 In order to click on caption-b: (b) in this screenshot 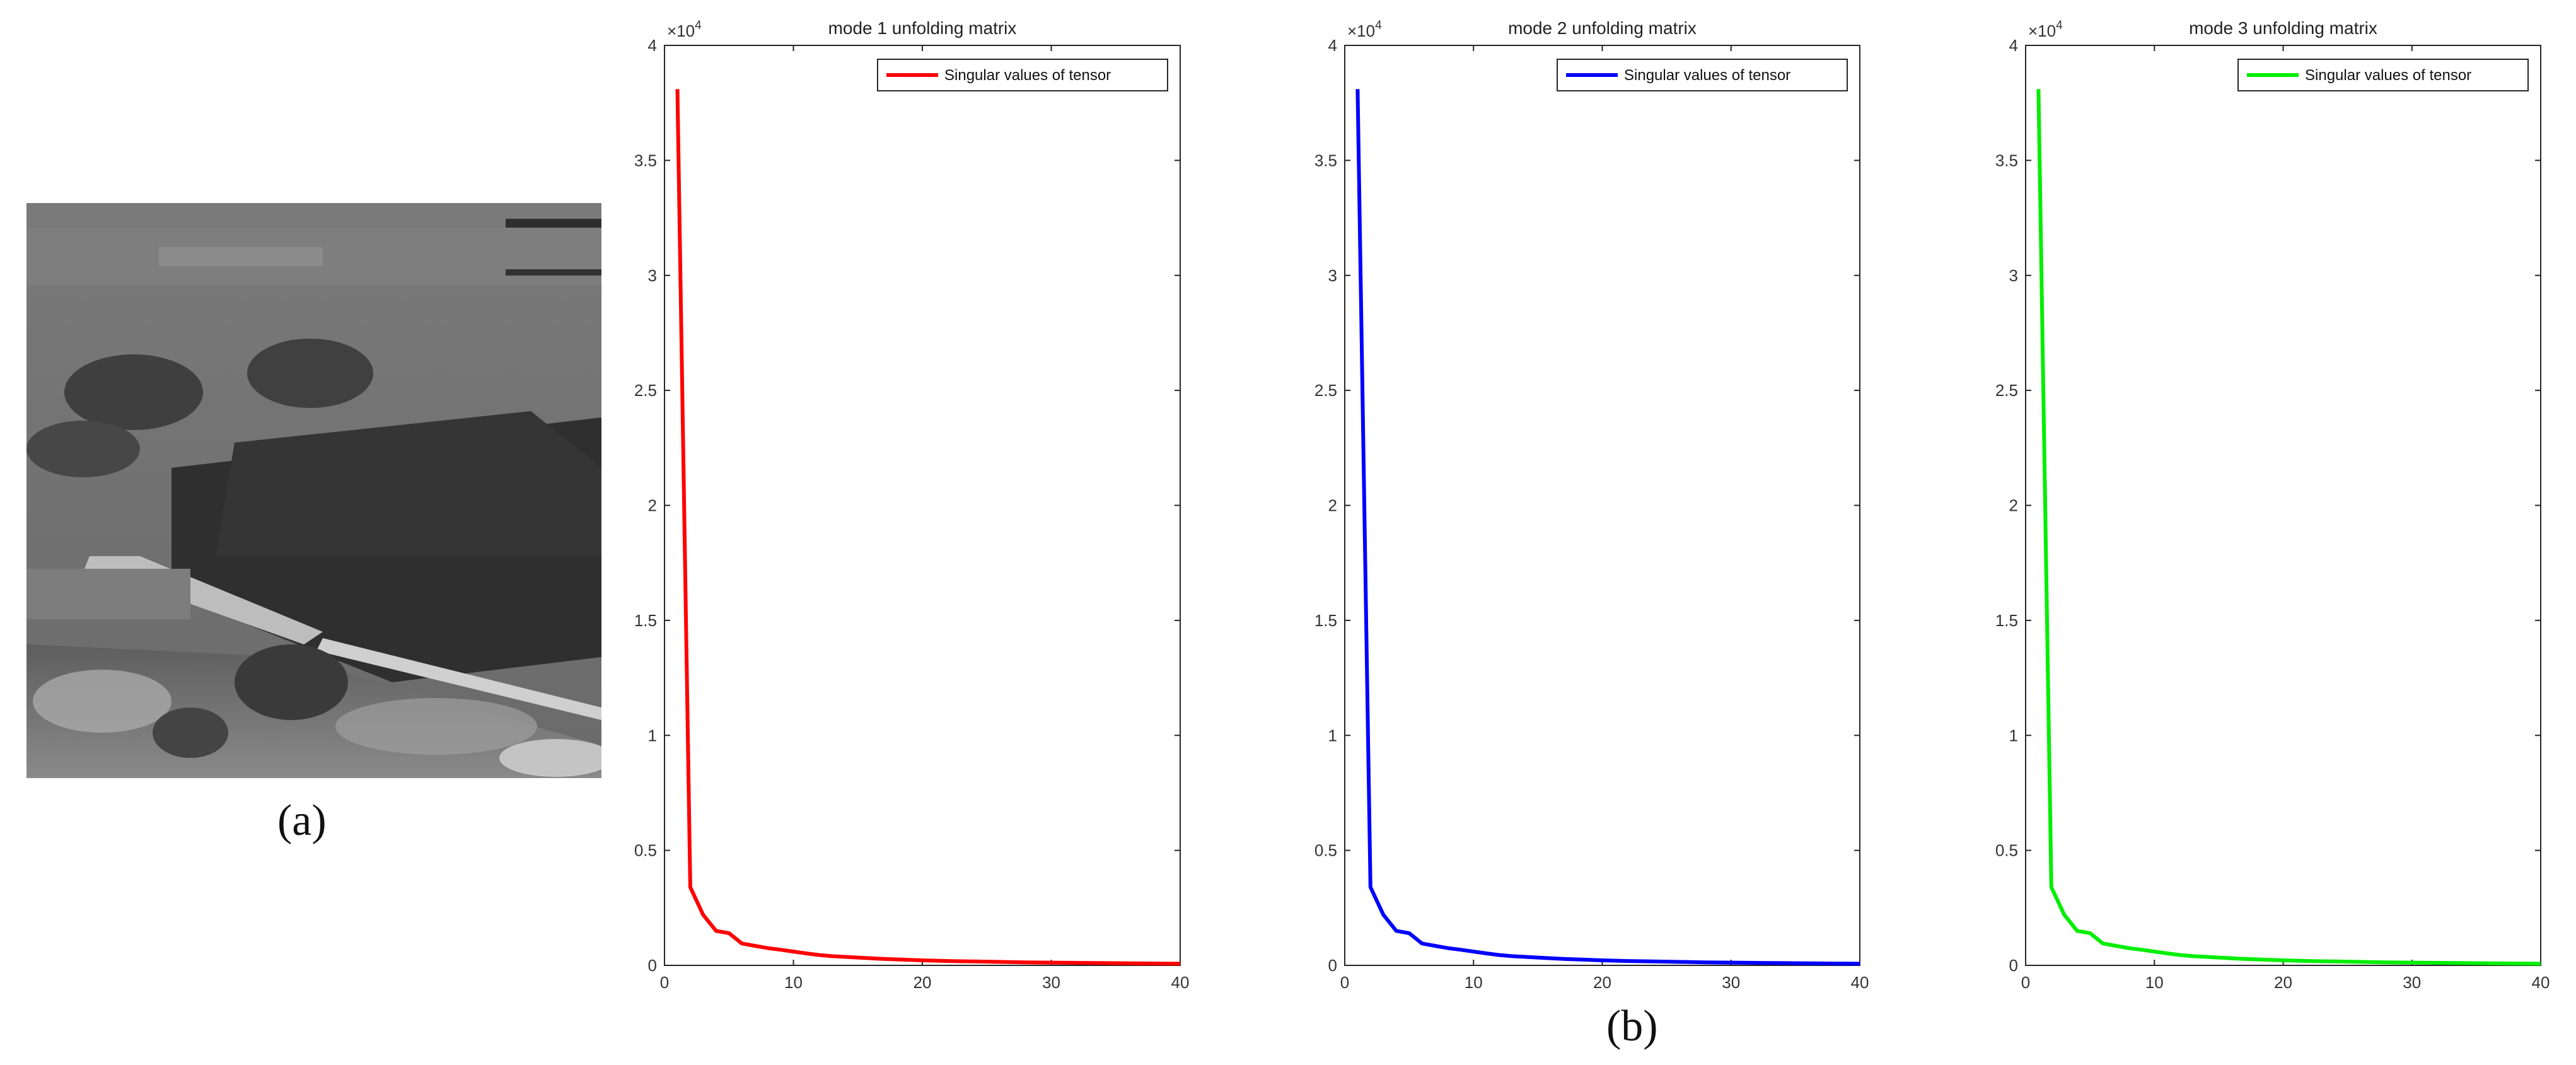, I will do `click(1632, 1026)`.